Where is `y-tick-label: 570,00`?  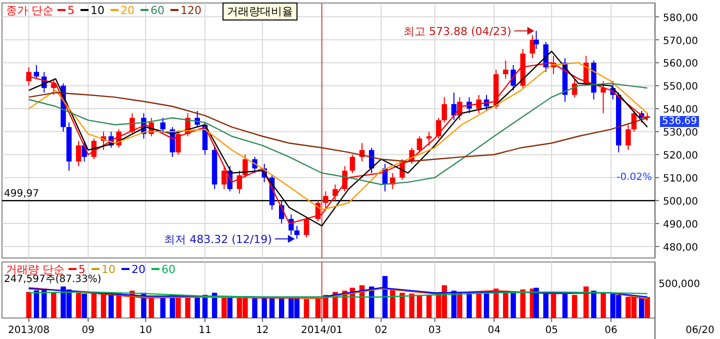 y-tick-label: 570,00 is located at coordinates (680, 41).